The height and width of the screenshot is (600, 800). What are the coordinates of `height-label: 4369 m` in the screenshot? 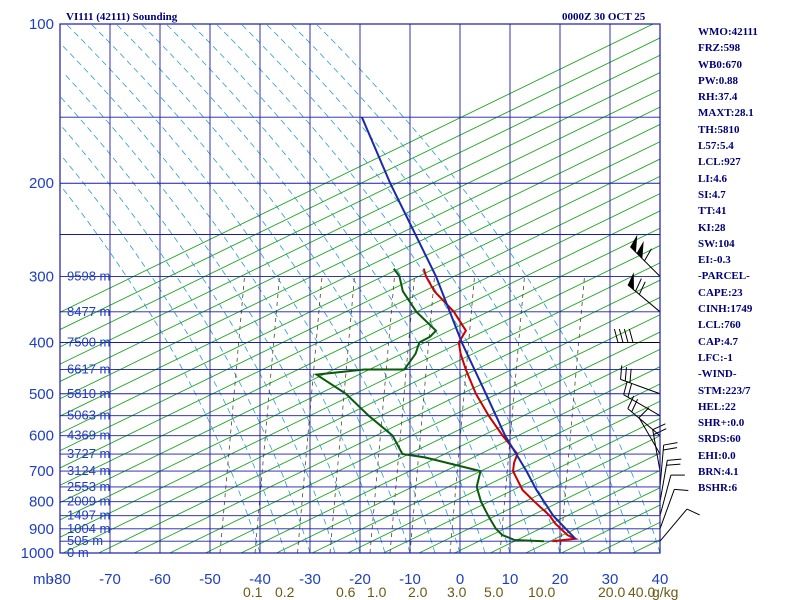 It's located at (88, 435).